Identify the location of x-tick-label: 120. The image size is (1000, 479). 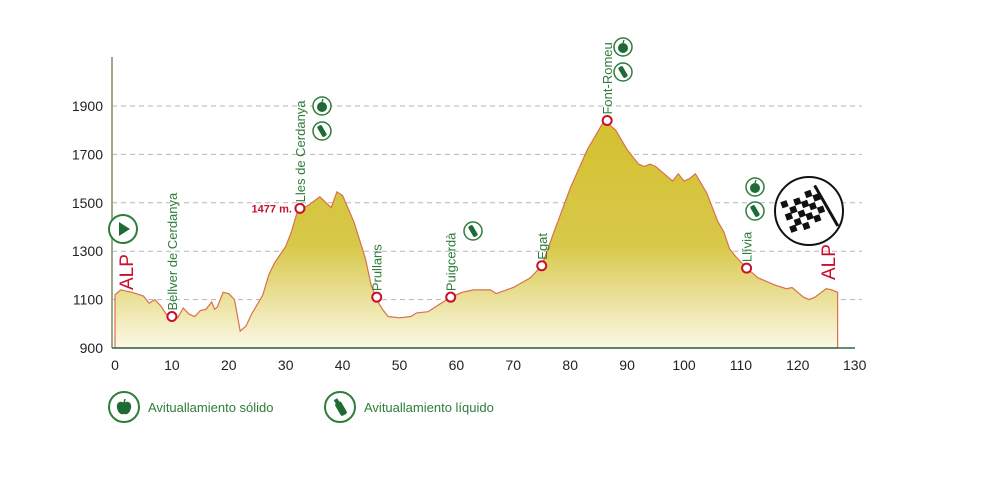
(798, 365).